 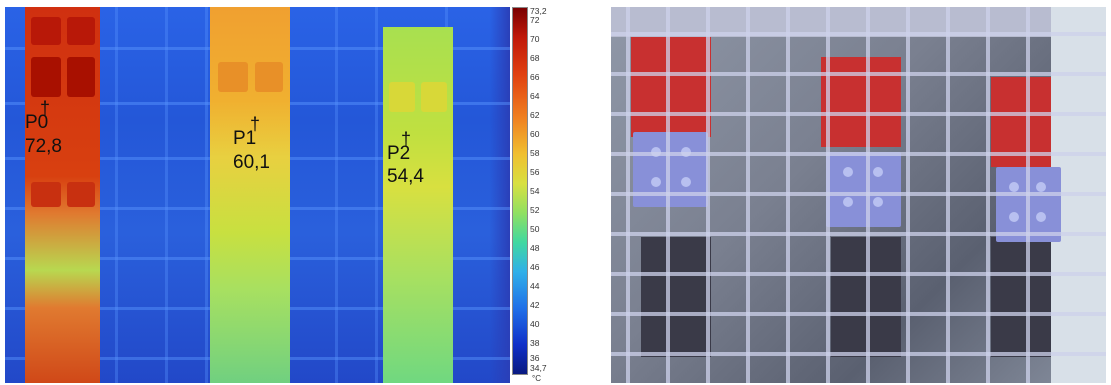 I want to click on scale-tick: 54, so click(x=535, y=191).